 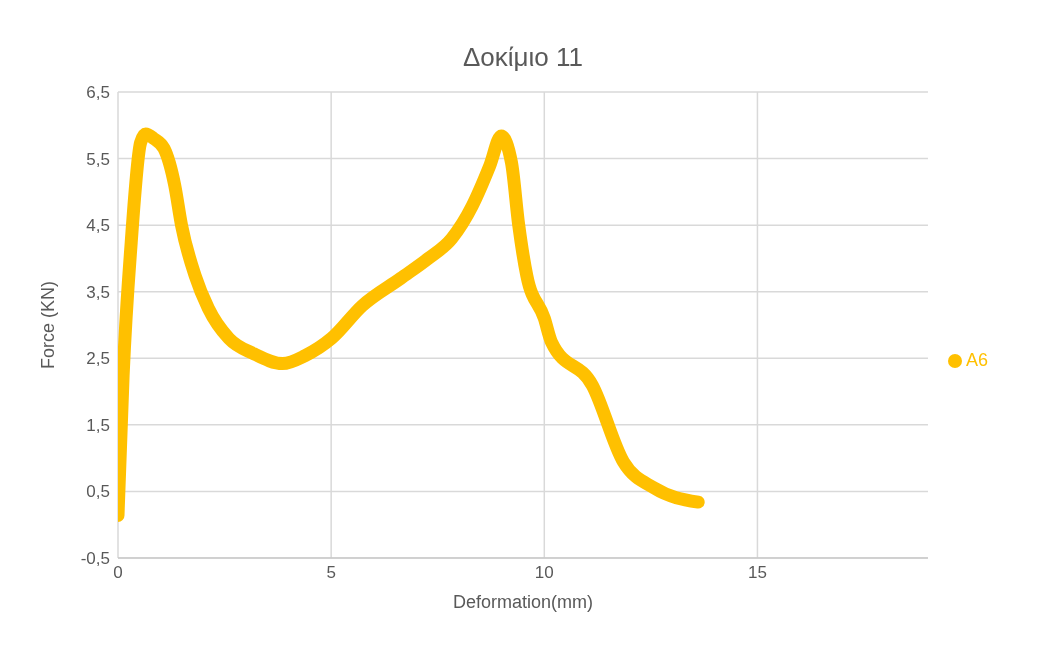 I want to click on y-axis-title: Force (KN), so click(x=48, y=325).